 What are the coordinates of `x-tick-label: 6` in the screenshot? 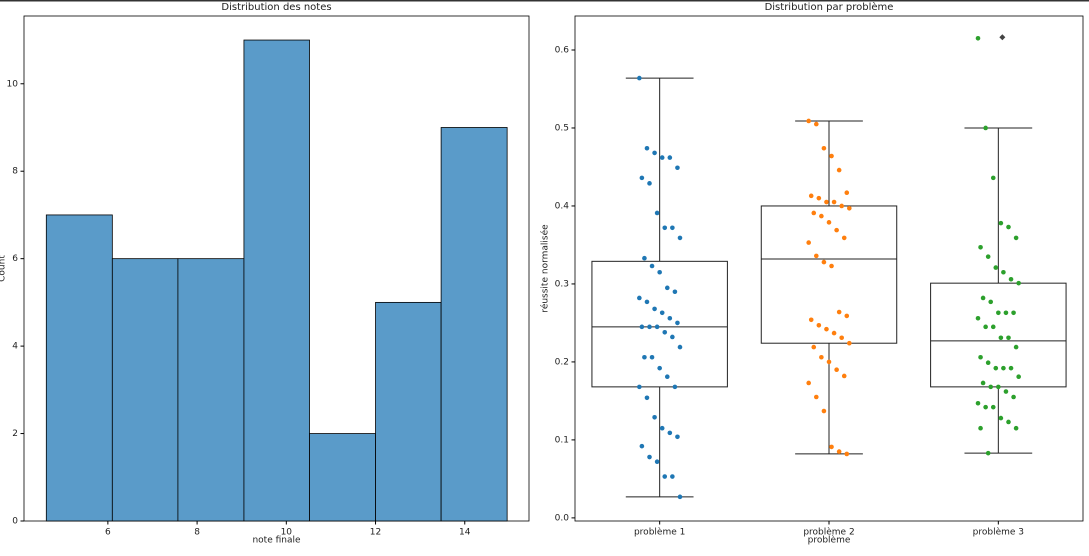 It's located at (108, 533).